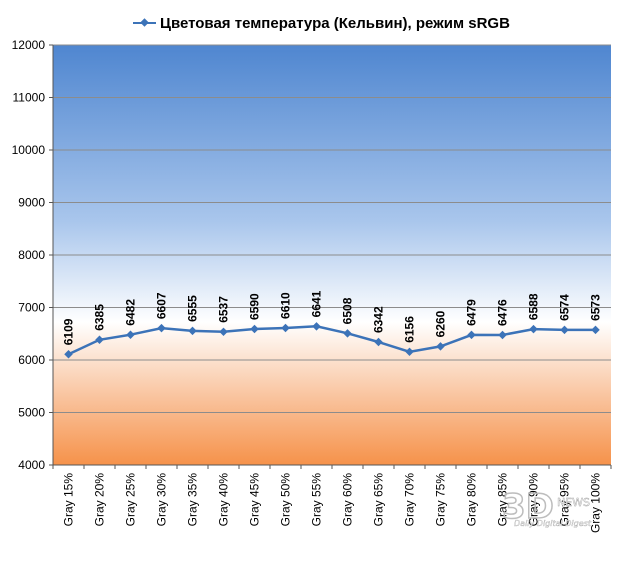 The height and width of the screenshot is (565, 627). What do you see at coordinates (348, 500) in the screenshot?
I see `x-tick-label: Gray 60%` at bounding box center [348, 500].